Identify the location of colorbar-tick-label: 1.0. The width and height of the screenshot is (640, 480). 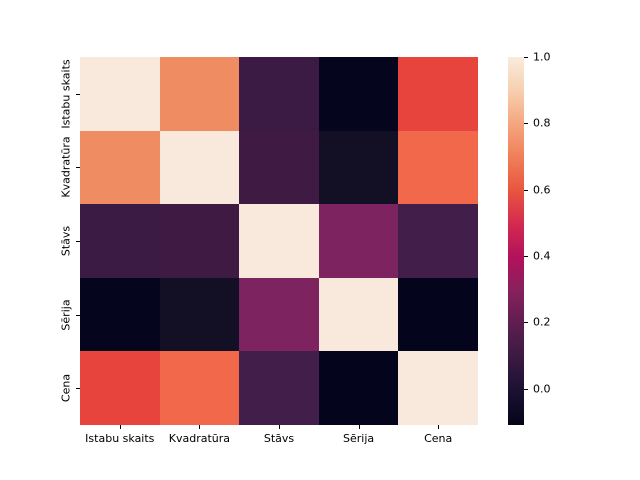
(542, 57).